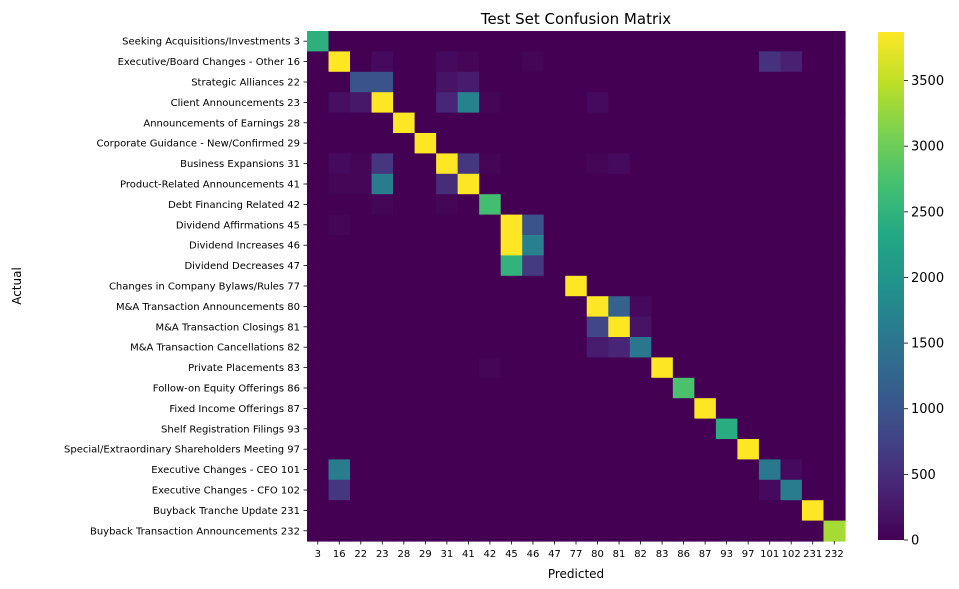 Image resolution: width=959 pixels, height=589 pixels. I want to click on x-tick-label: 29, so click(425, 554).